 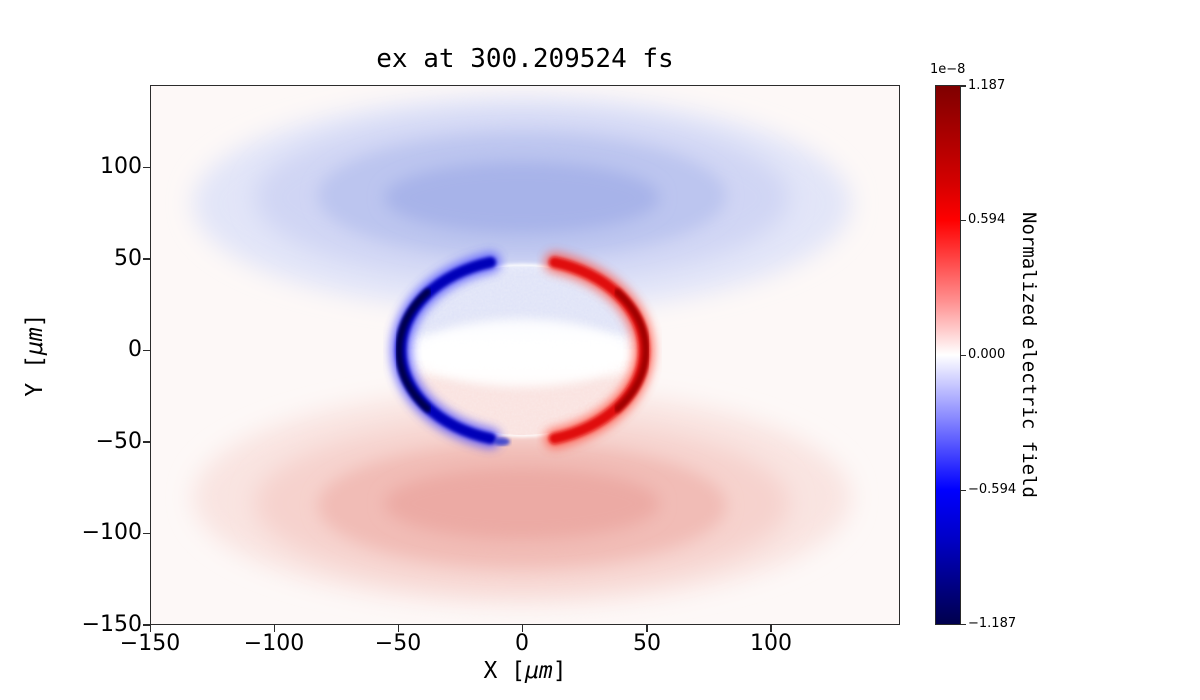 What do you see at coordinates (274, 643) in the screenshot?
I see `x-tick-label: −100` at bounding box center [274, 643].